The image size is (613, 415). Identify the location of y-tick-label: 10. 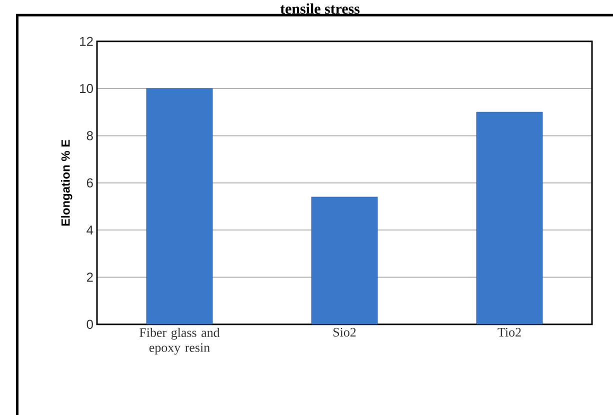
(86, 88).